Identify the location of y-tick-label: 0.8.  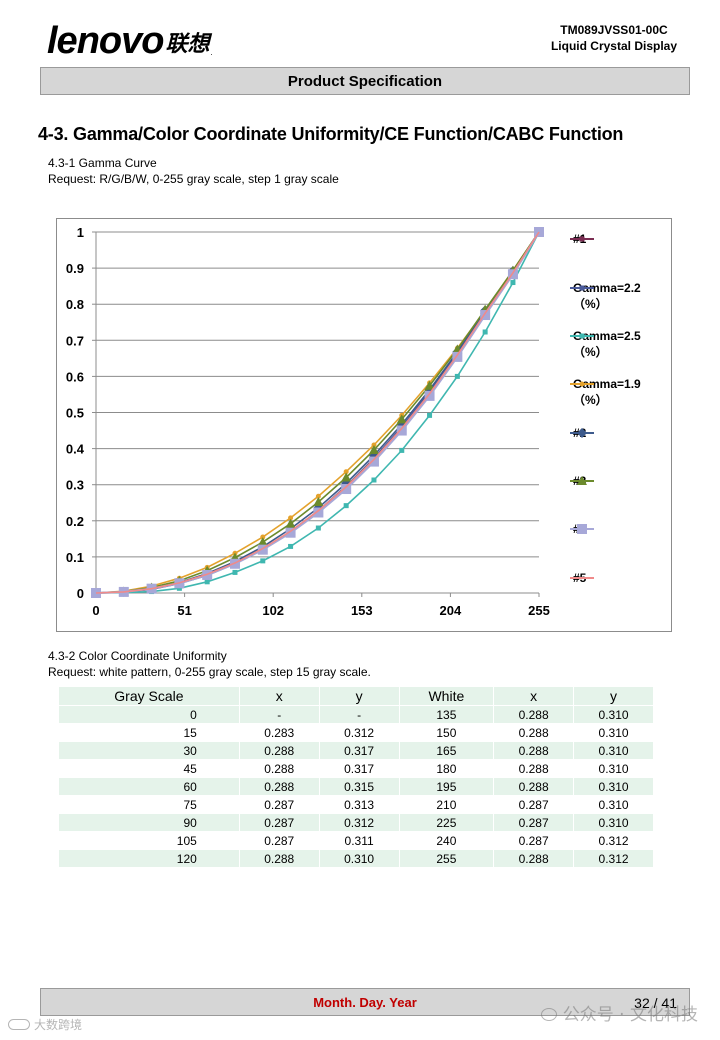
(75, 304).